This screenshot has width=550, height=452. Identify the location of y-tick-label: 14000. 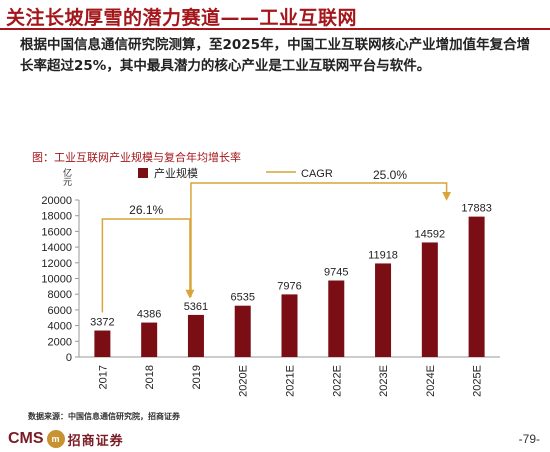
(56, 248).